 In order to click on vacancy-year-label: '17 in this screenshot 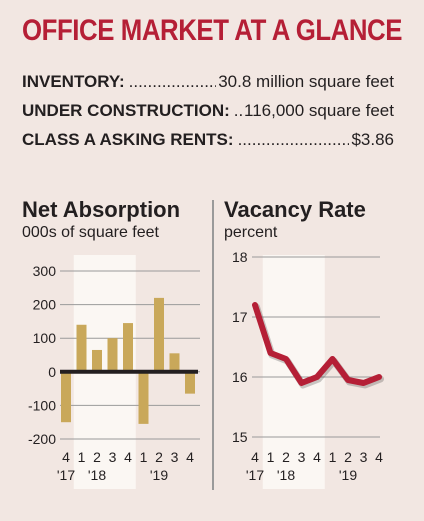, I will do `click(255, 475)`.